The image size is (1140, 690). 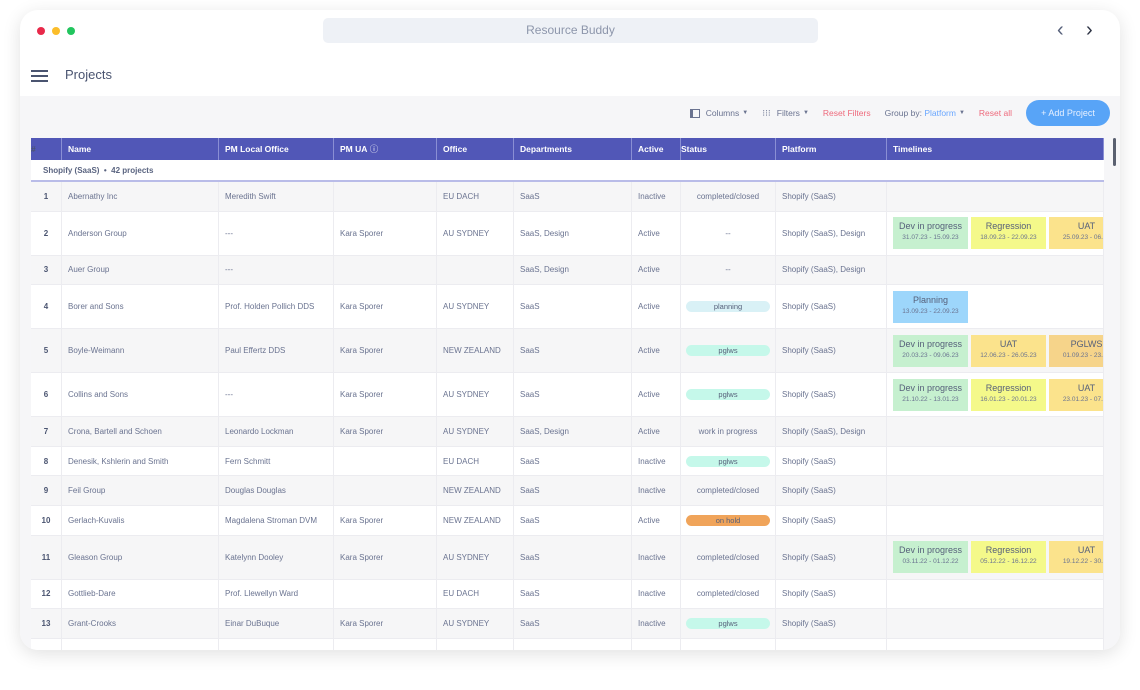 I want to click on columns-button: Columns ▼, so click(x=719, y=113).